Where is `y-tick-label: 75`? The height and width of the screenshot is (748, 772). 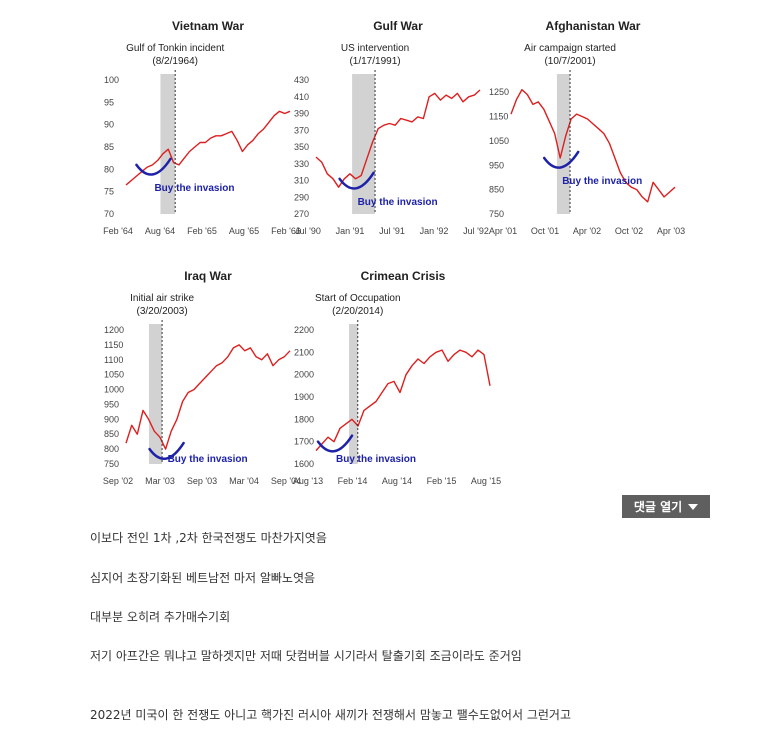
y-tick-label: 75 is located at coordinates (109, 192).